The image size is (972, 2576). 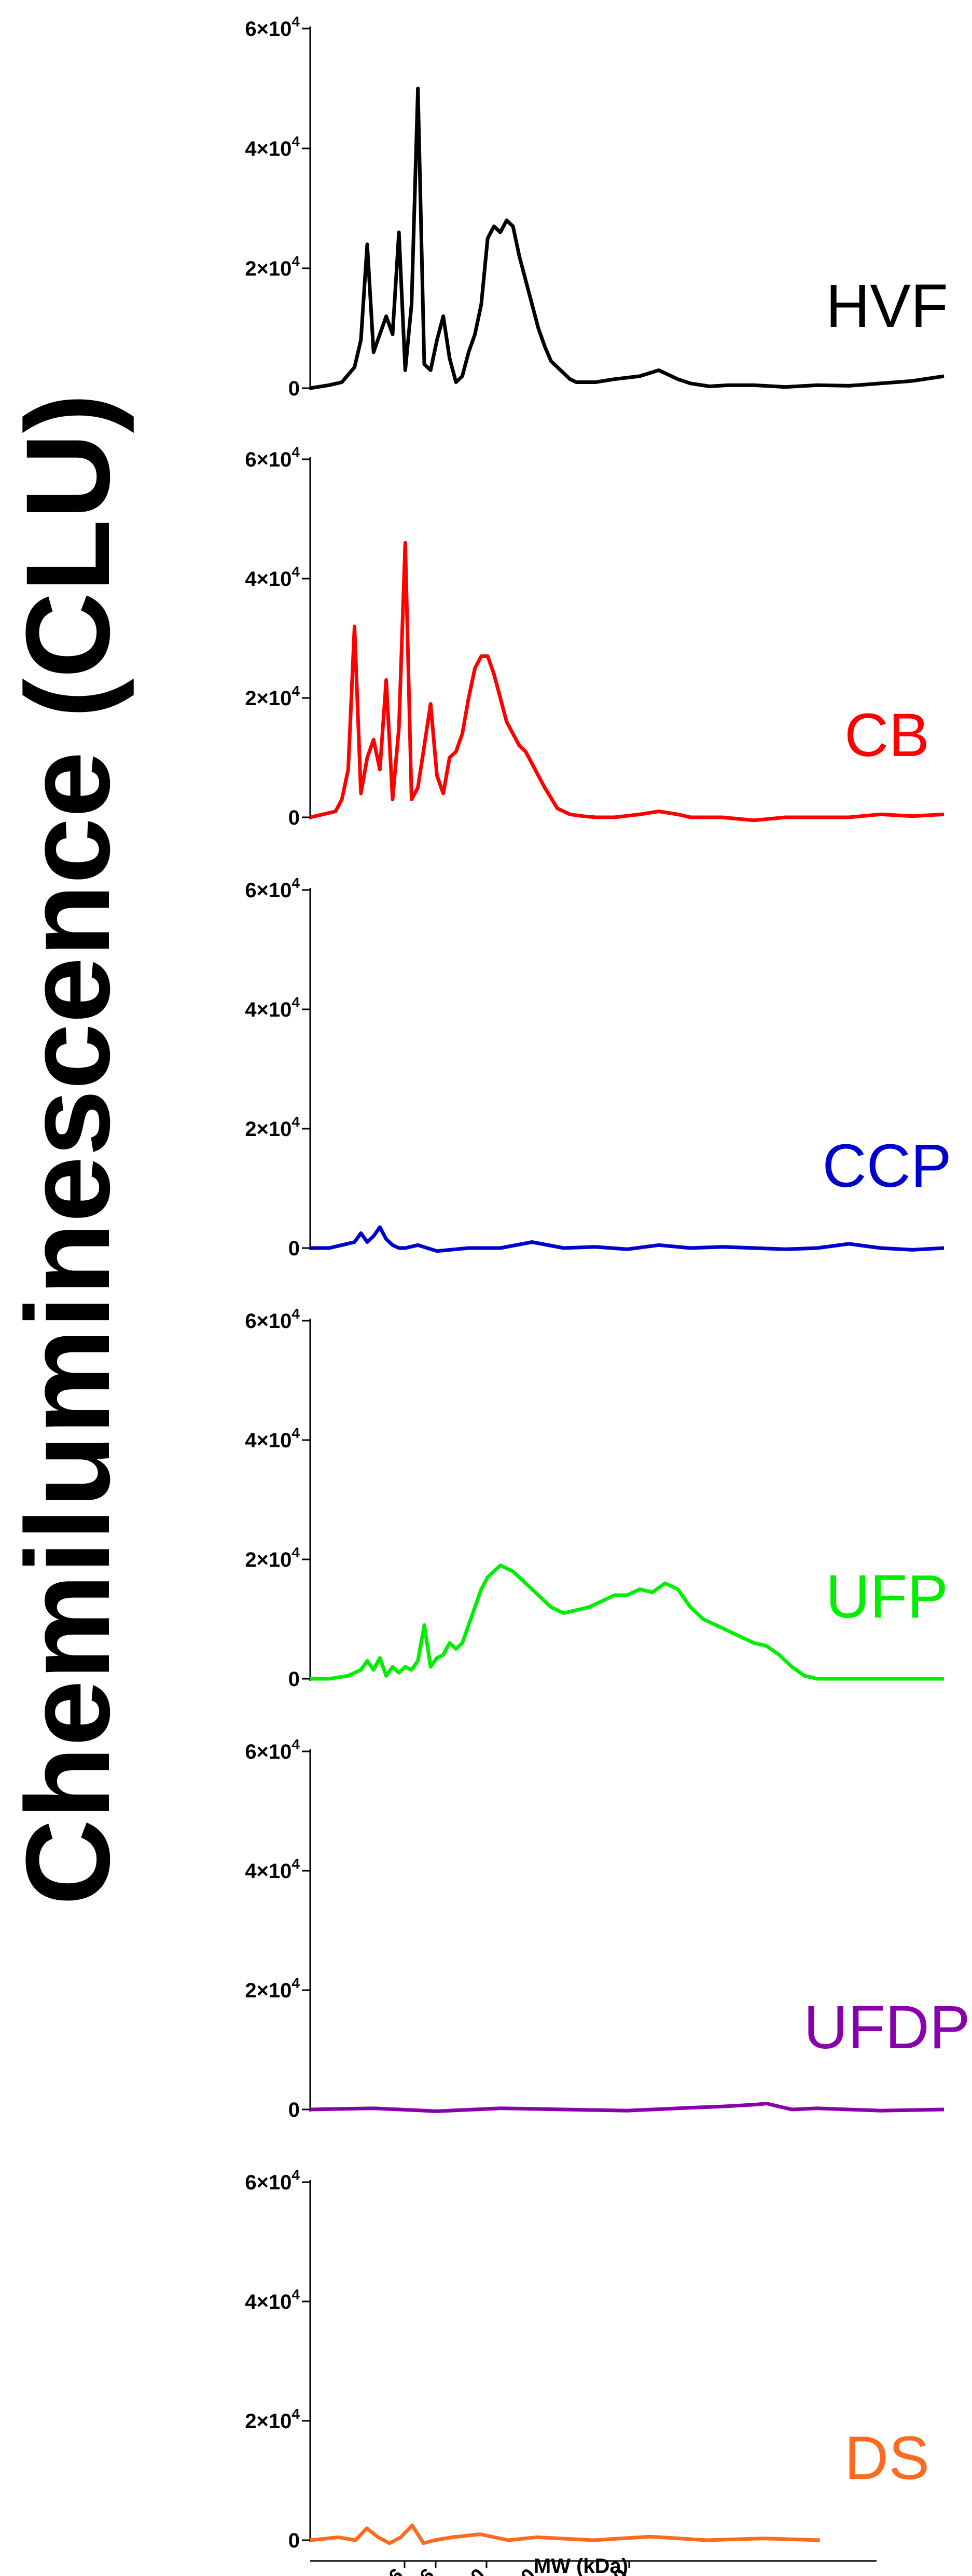 I want to click on x-tick-label: 200, so click(x=470, y=2570).